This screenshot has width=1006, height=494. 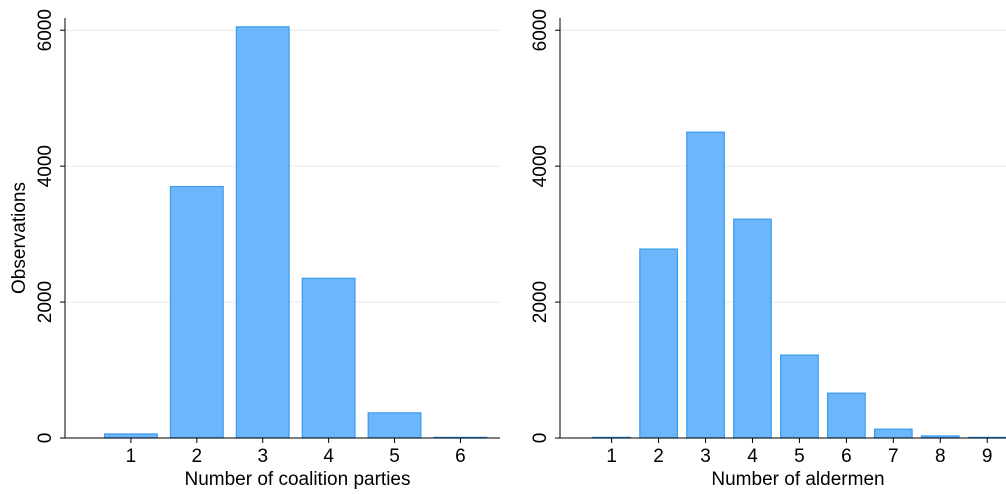 What do you see at coordinates (298, 479) in the screenshot?
I see `x-axis-label: Number of coalition parties` at bounding box center [298, 479].